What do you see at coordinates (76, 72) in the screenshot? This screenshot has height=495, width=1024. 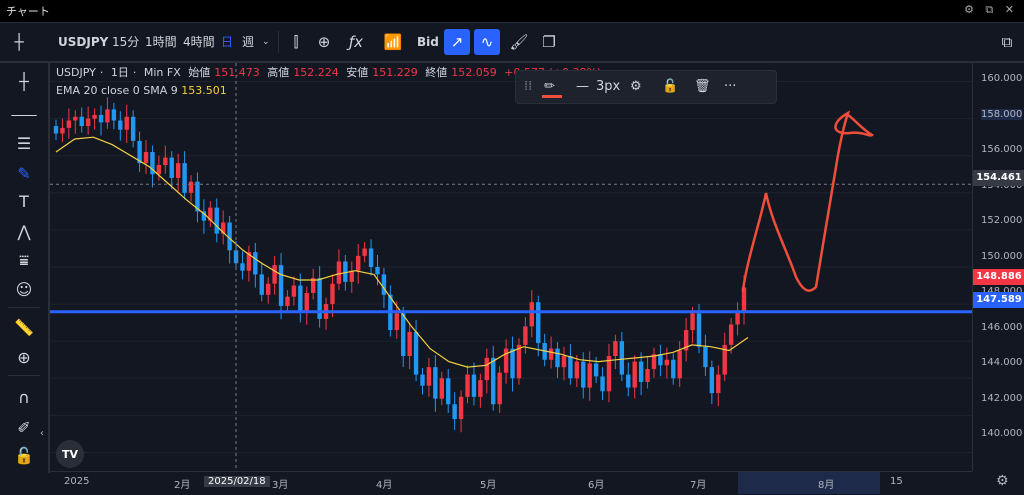 I see `legend-symbol: USDJPY` at bounding box center [76, 72].